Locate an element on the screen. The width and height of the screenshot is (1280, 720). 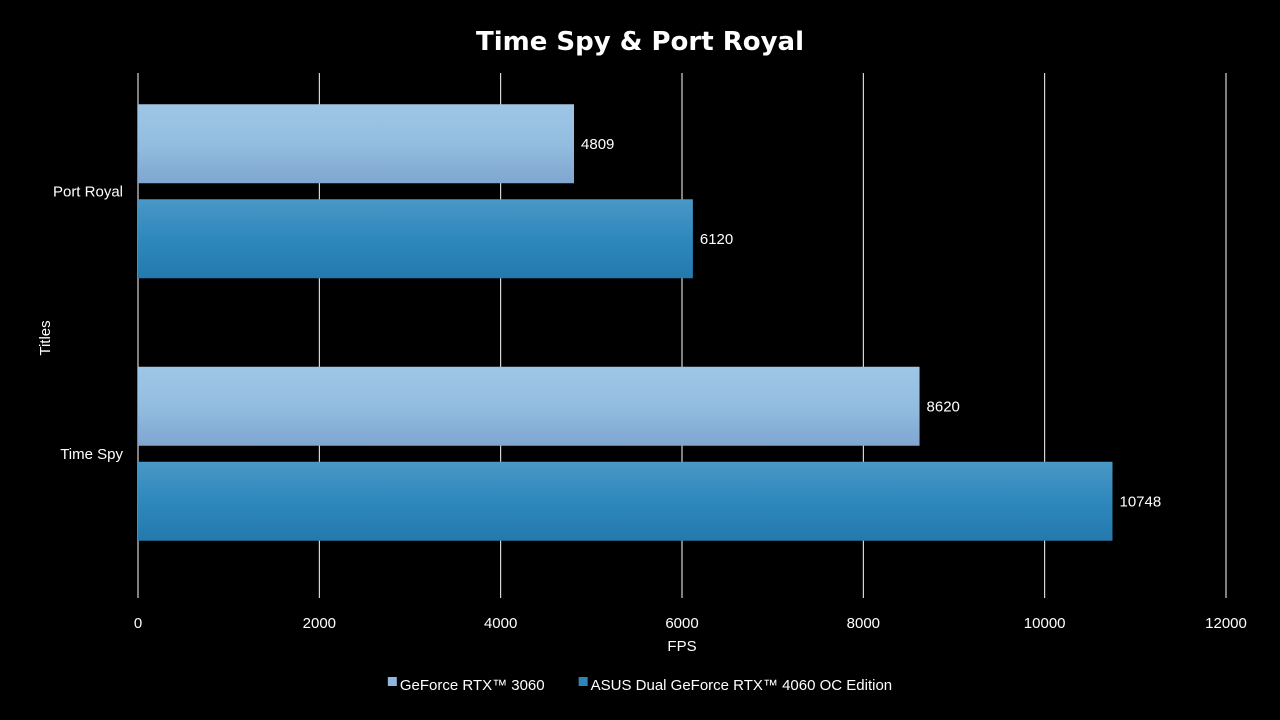
data-label: 6120 is located at coordinates (716, 239).